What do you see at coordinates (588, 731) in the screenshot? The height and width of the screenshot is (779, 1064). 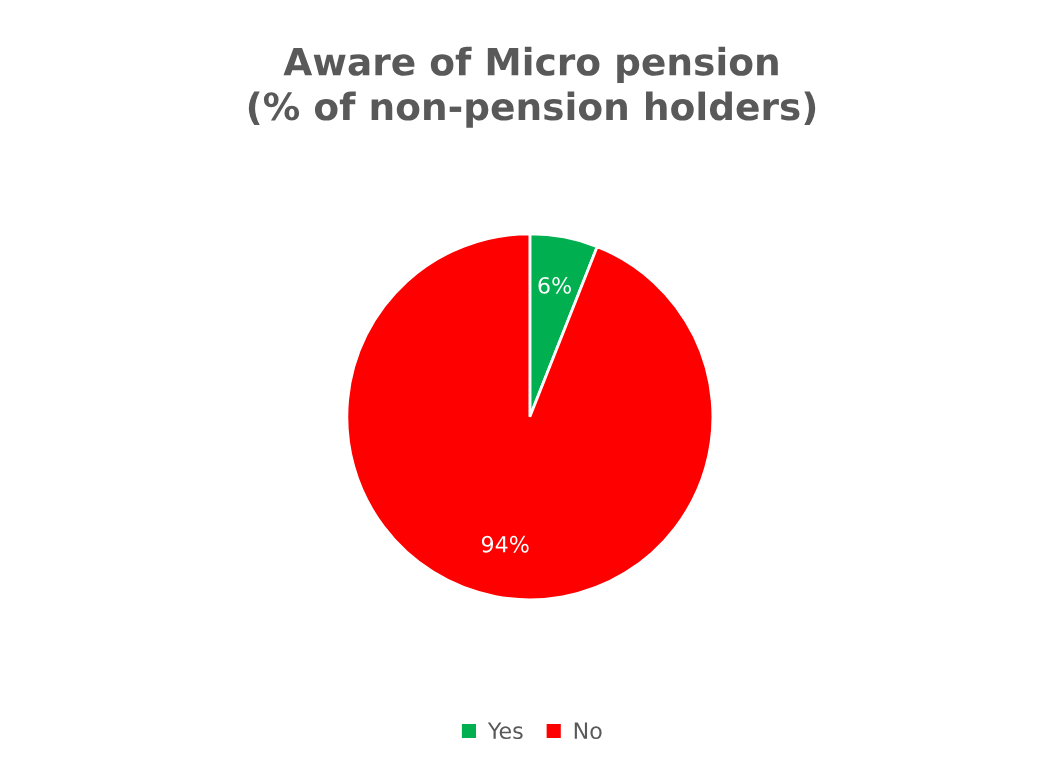 I see `legend-label: No` at bounding box center [588, 731].